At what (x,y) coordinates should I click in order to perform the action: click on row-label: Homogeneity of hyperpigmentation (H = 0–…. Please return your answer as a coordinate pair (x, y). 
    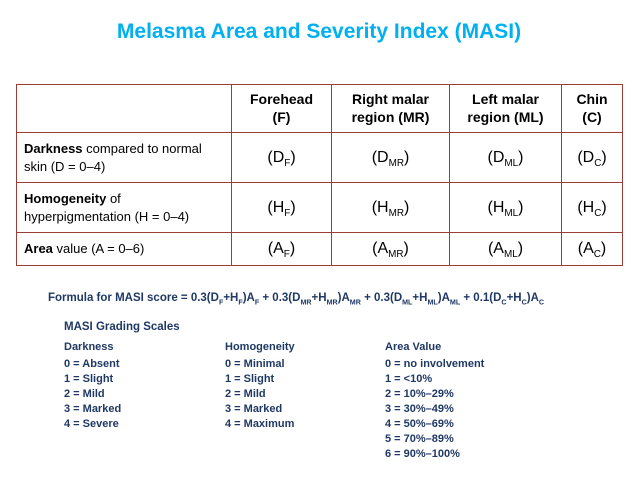
    Looking at the image, I should click on (124, 208).